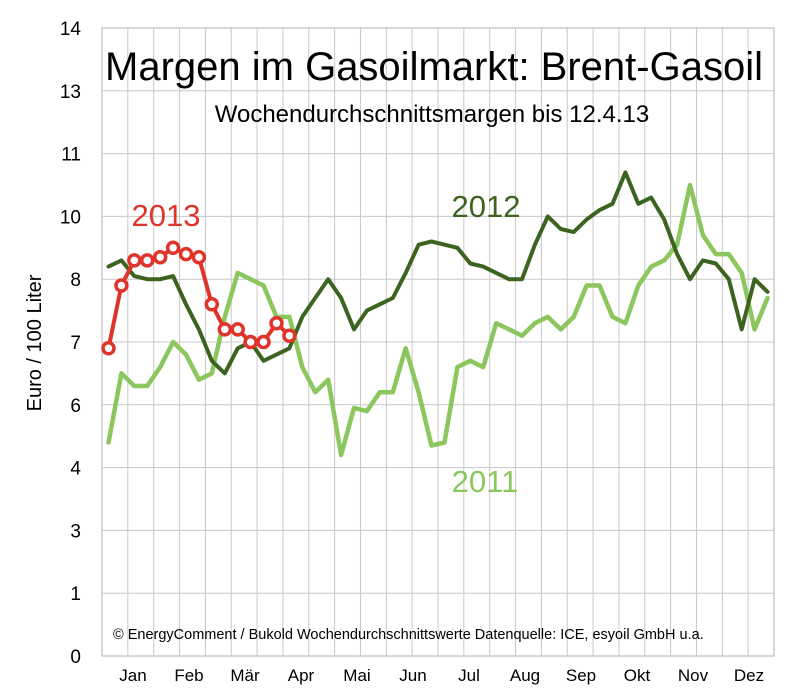 The height and width of the screenshot is (698, 791). Describe the element at coordinates (412, 675) in the screenshot. I see `x-tick-label: Jun` at that location.